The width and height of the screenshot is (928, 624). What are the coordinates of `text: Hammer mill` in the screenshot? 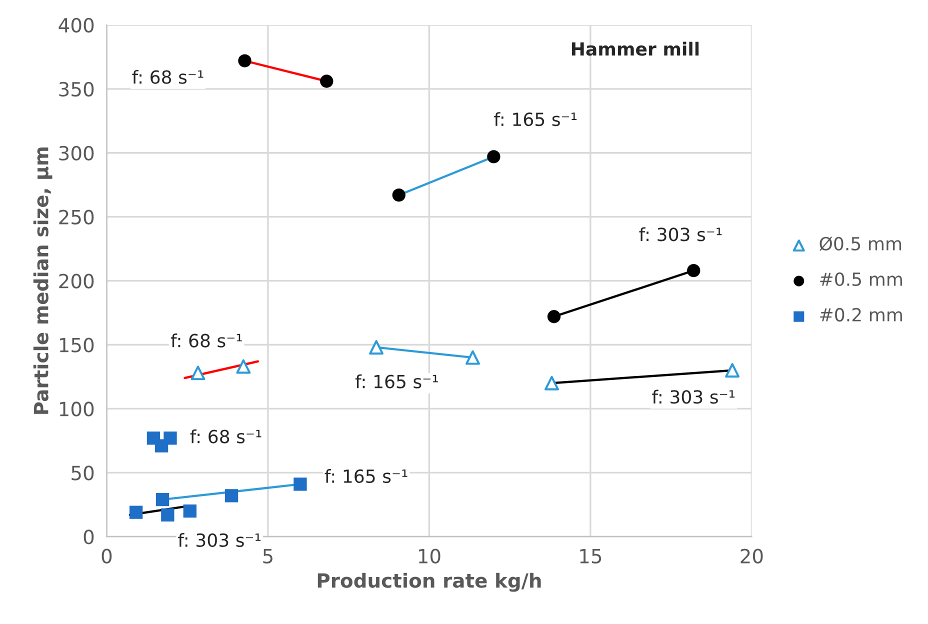 It's located at (635, 49).